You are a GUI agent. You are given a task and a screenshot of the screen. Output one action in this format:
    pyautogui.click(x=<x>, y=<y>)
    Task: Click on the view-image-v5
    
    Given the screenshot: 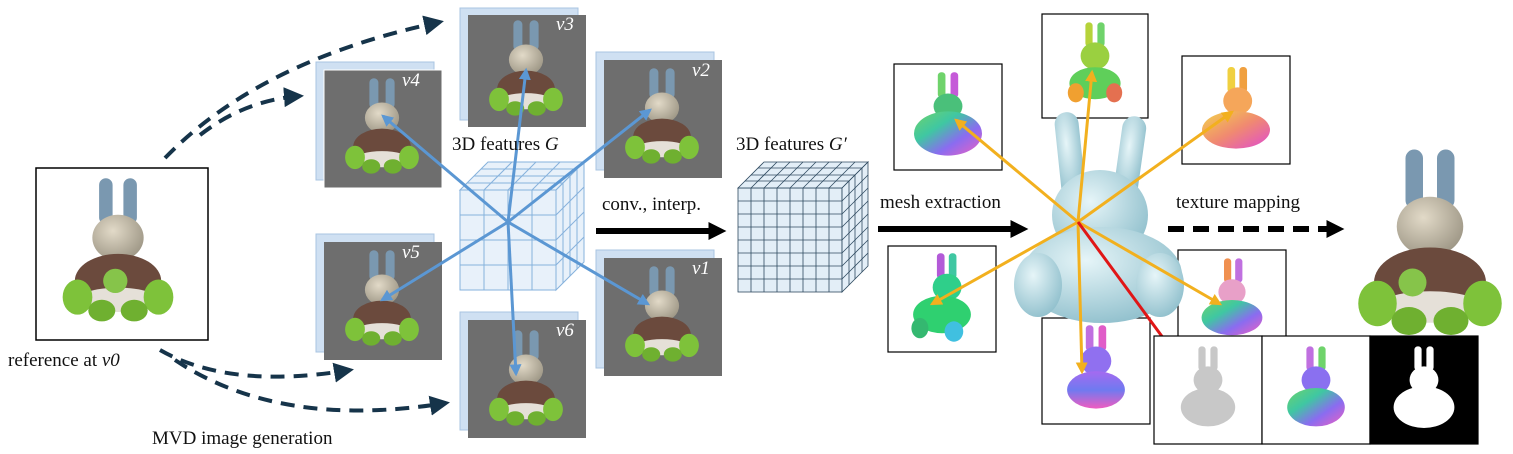 What is the action you would take?
    pyautogui.click(x=378, y=296)
    